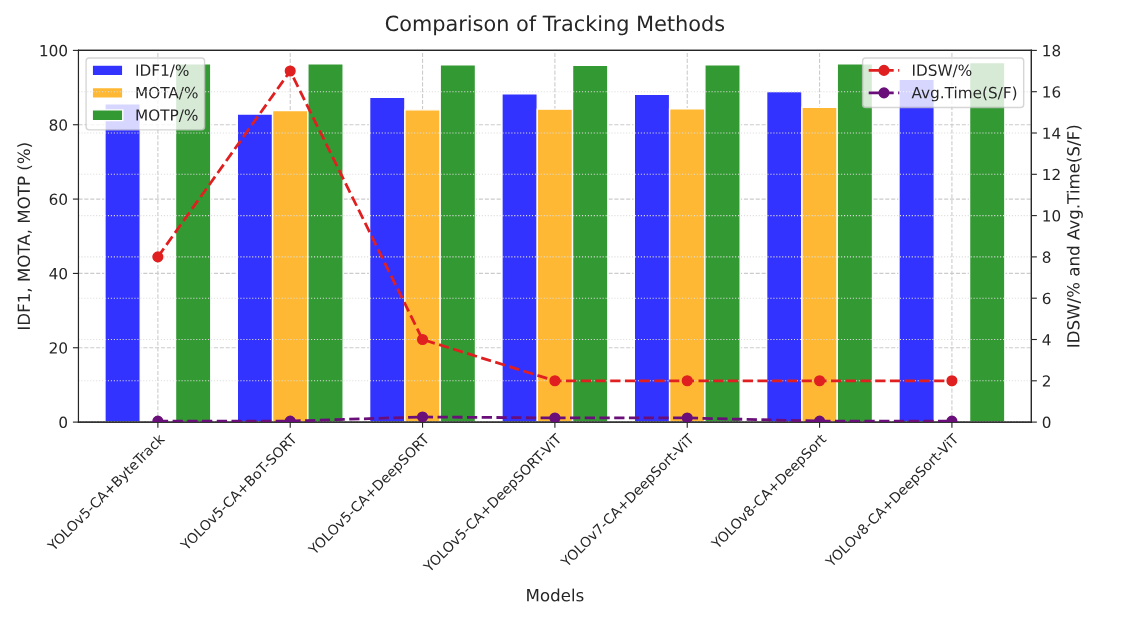  Describe the element at coordinates (167, 116) in the screenshot. I see `legend-label: MOTP/%` at that location.